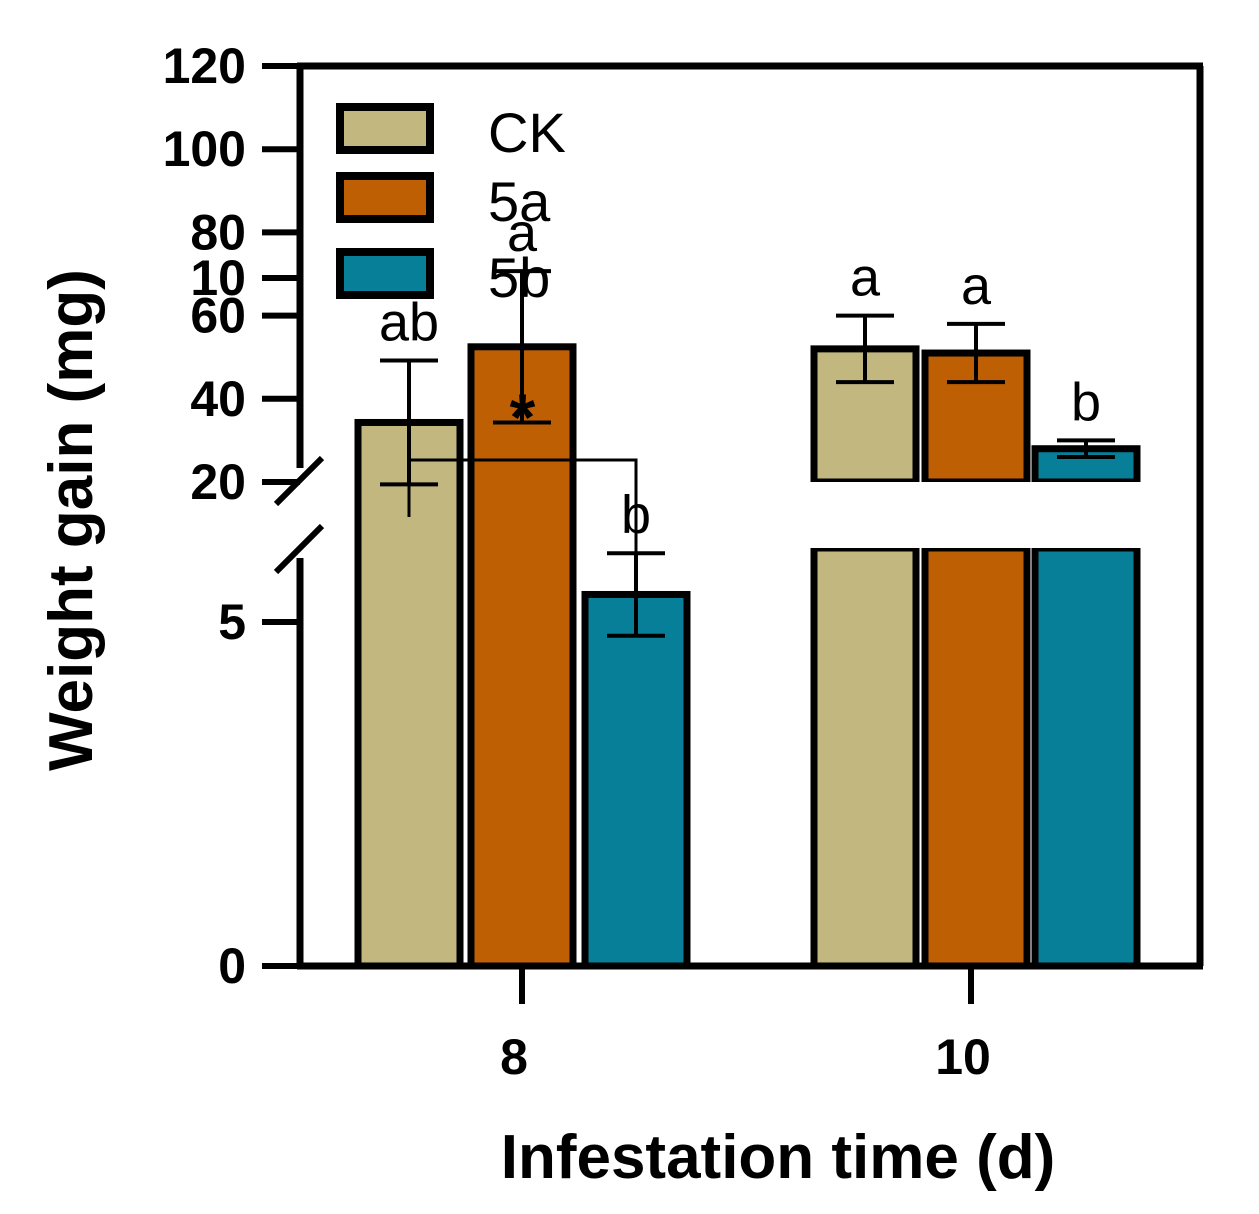  I want to click on legend-label-5a: 5a, so click(519, 201).